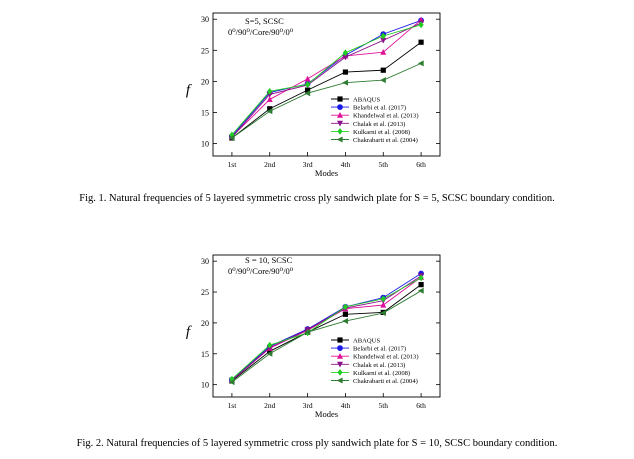 The image size is (634, 459). Describe the element at coordinates (264, 21) in the screenshot. I see `chart-annotation-line-1: S=5, SCSC` at that location.